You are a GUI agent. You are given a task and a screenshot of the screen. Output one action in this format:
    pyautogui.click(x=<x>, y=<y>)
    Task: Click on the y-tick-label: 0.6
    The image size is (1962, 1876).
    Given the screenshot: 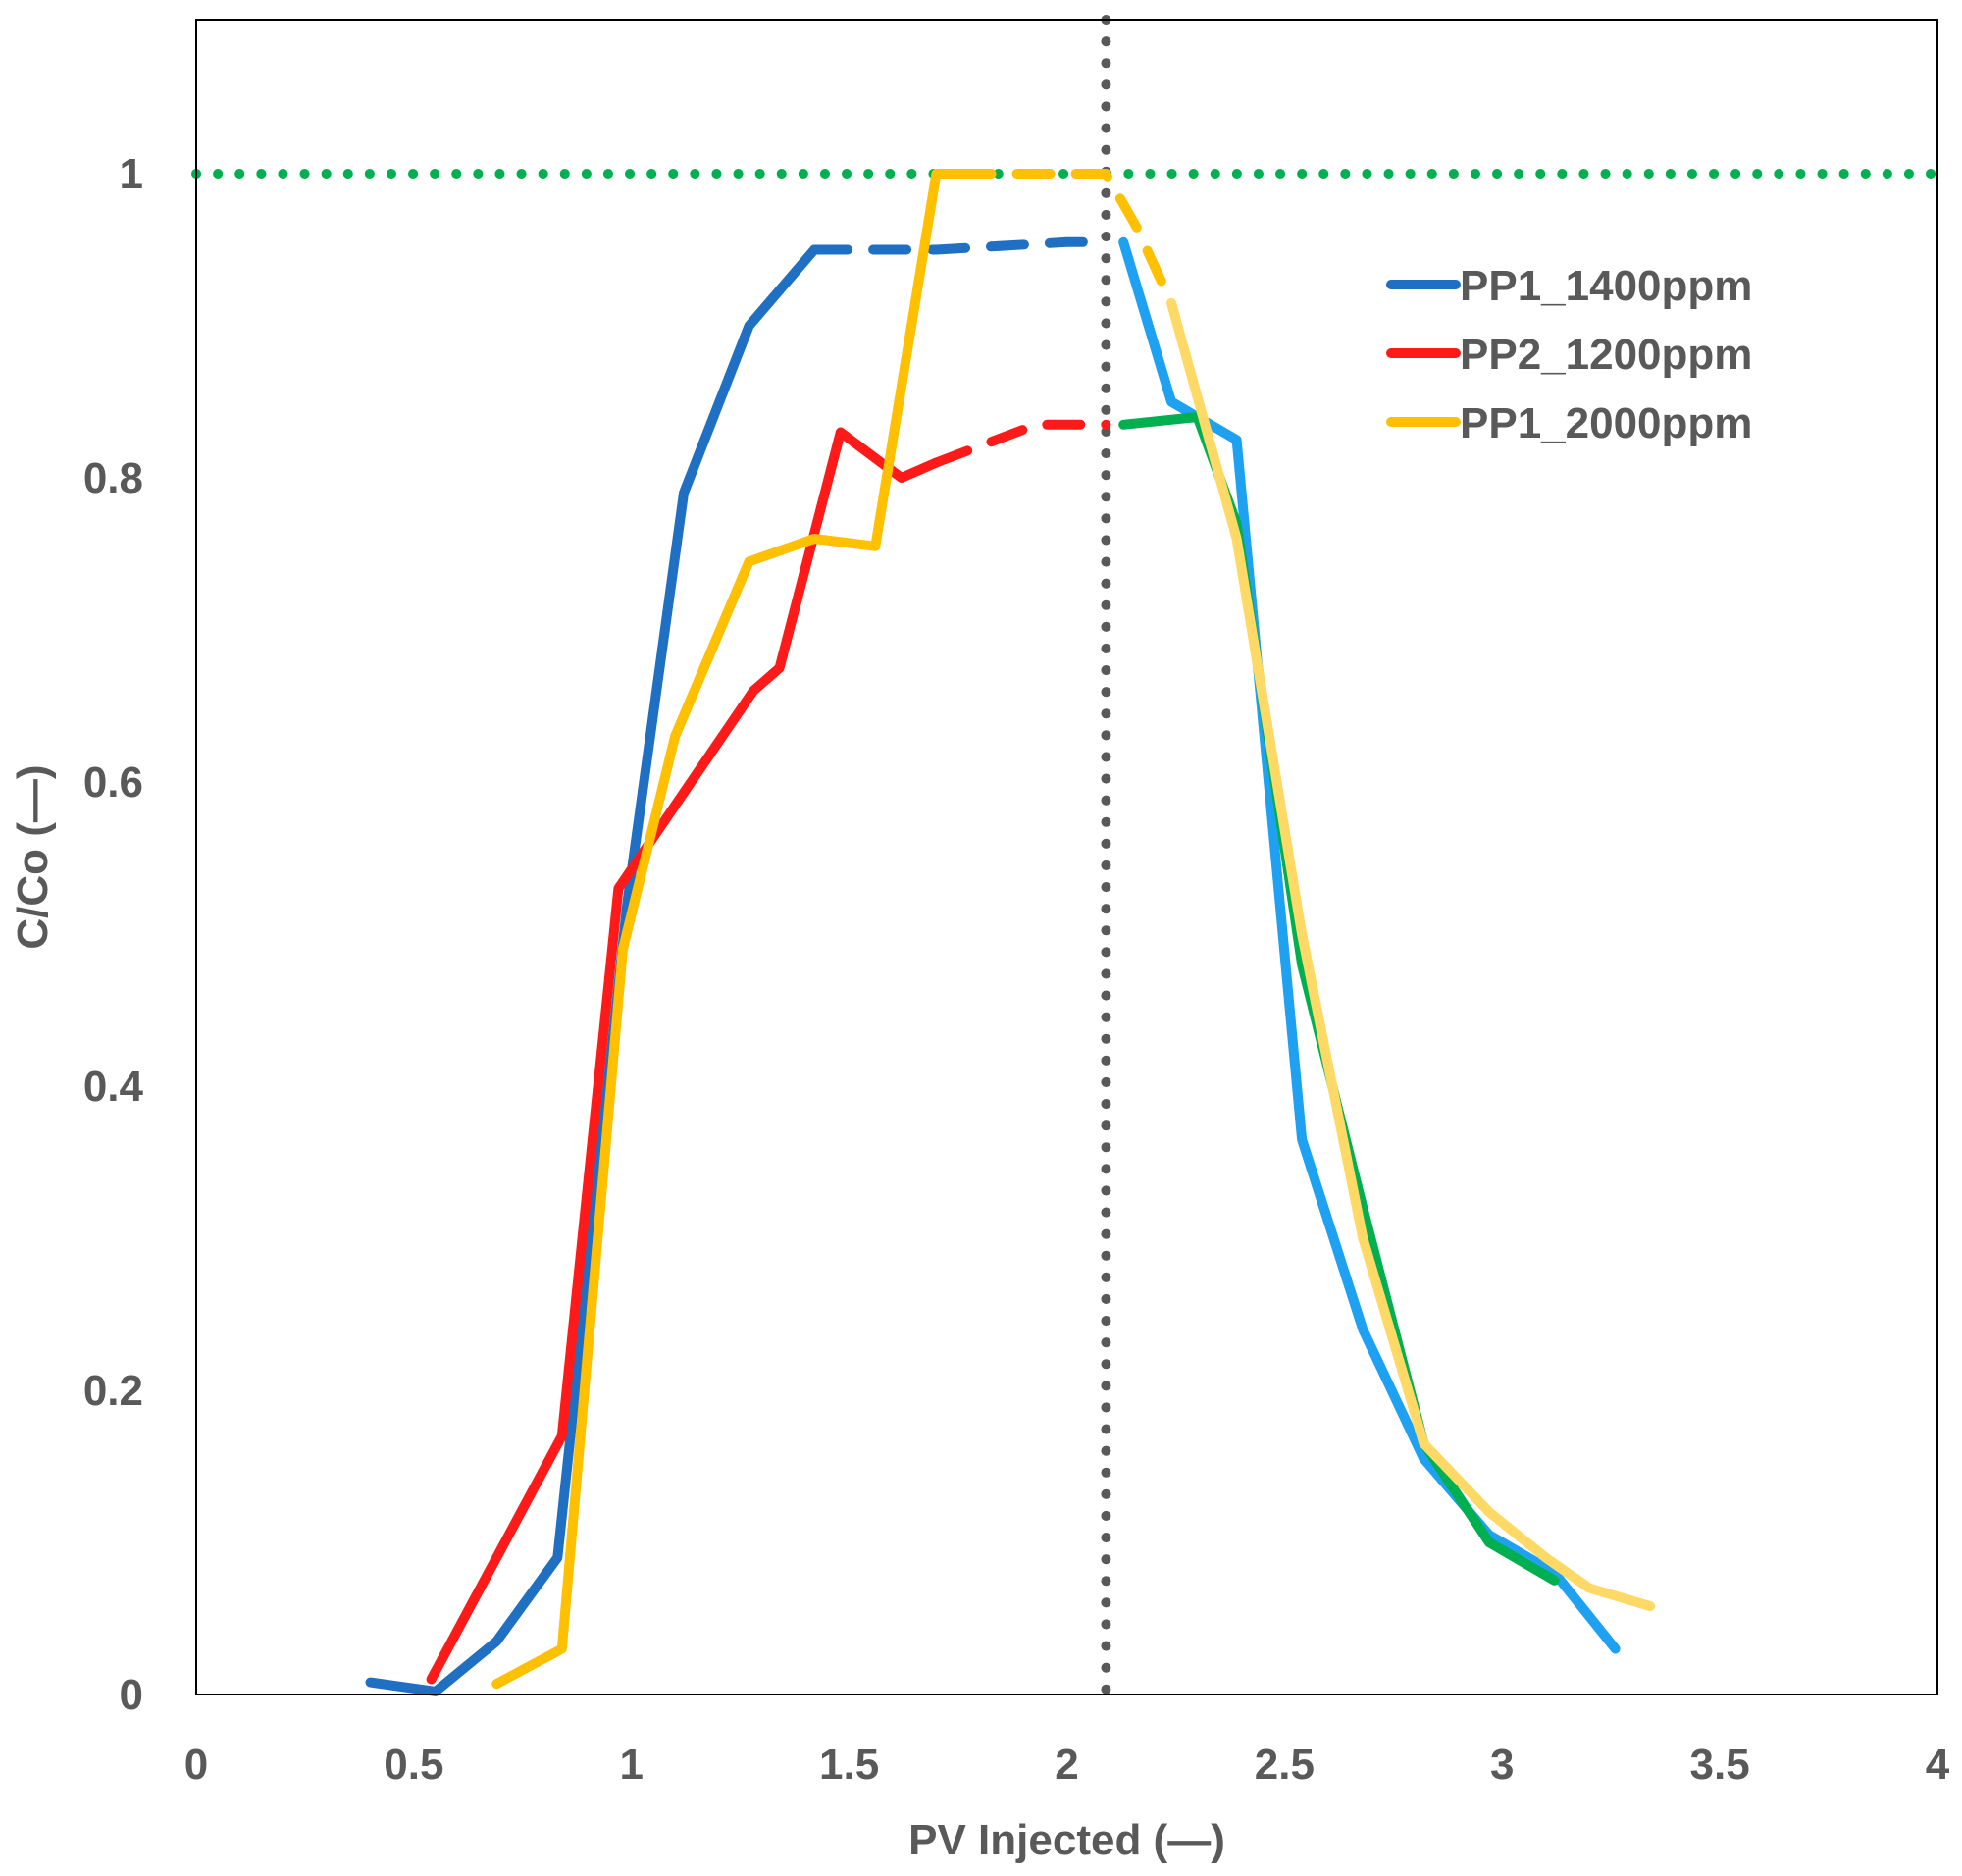 What is the action you would take?
    pyautogui.click(x=113, y=782)
    